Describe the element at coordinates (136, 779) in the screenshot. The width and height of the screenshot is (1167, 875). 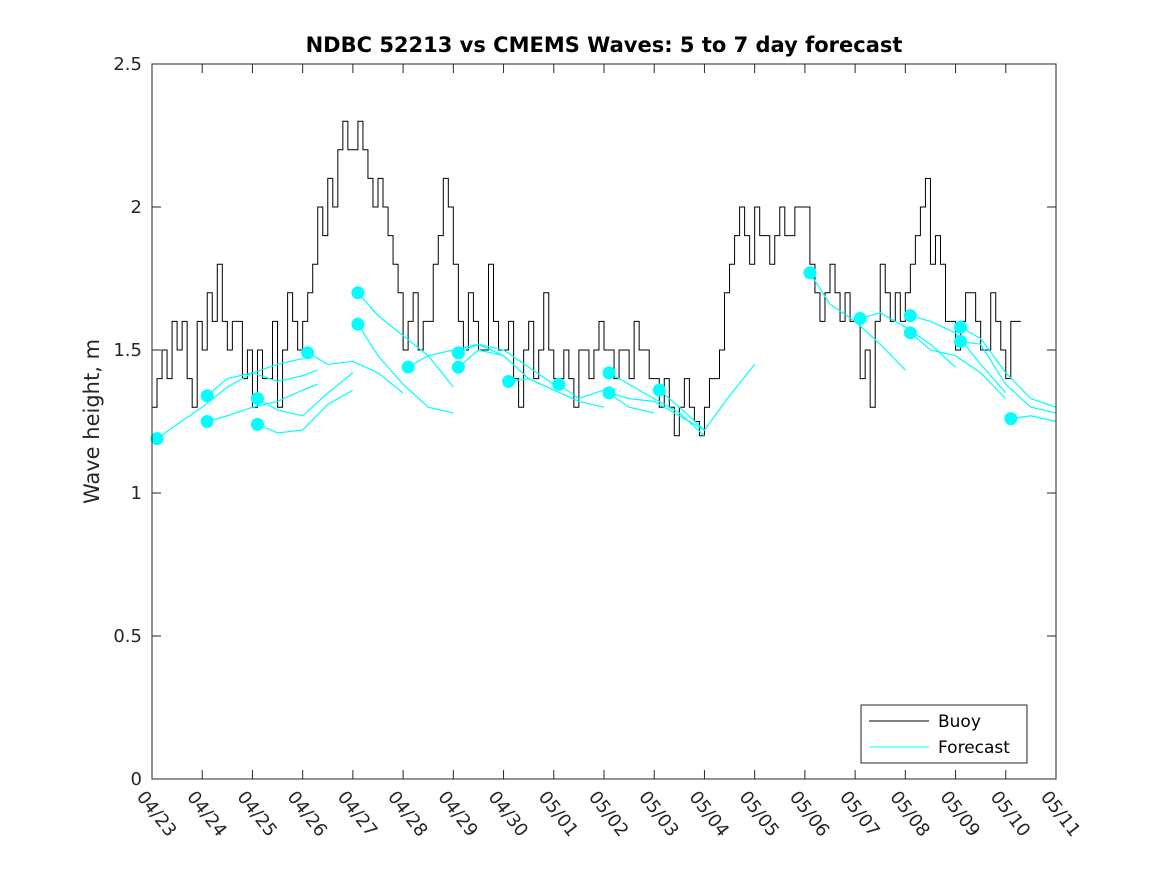
I see `y-tick-label: 0` at that location.